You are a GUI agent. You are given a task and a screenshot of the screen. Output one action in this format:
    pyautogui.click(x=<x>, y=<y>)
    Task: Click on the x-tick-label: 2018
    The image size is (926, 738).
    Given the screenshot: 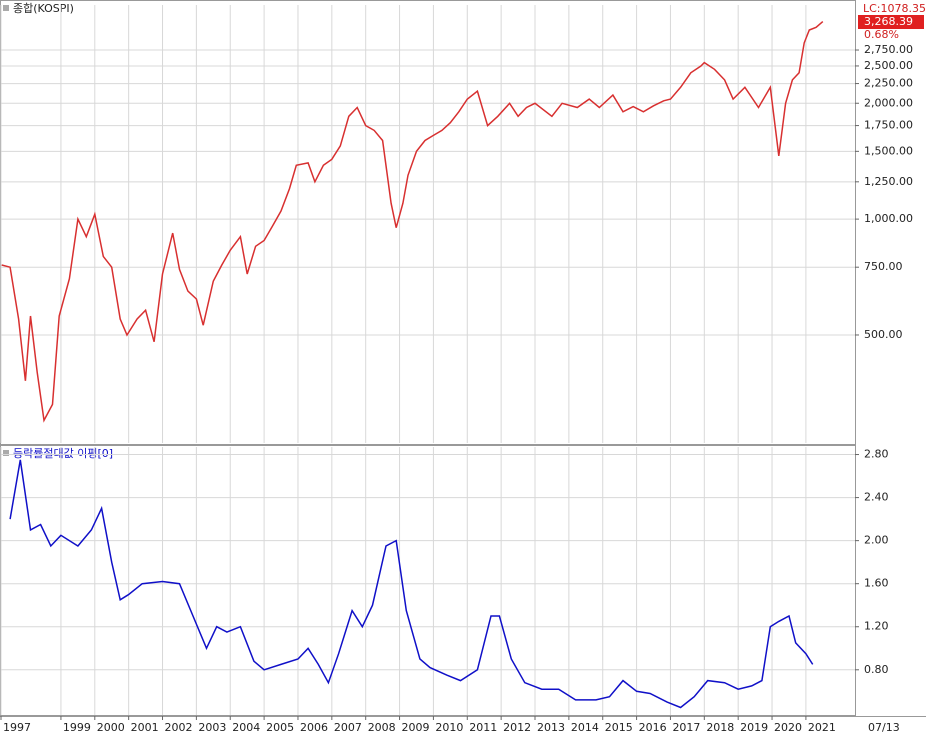 What is the action you would take?
    pyautogui.click(x=720, y=727)
    